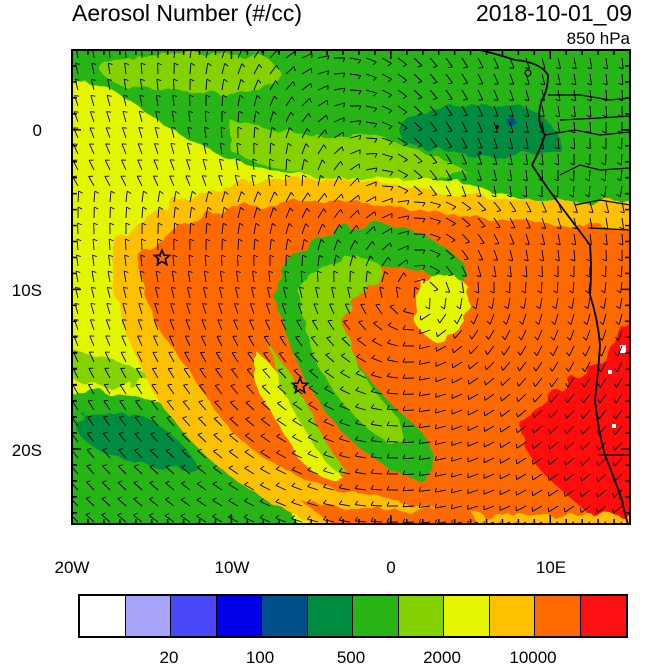 This screenshot has width=650, height=668. I want to click on x-tick-label: 0, so click(391, 568).